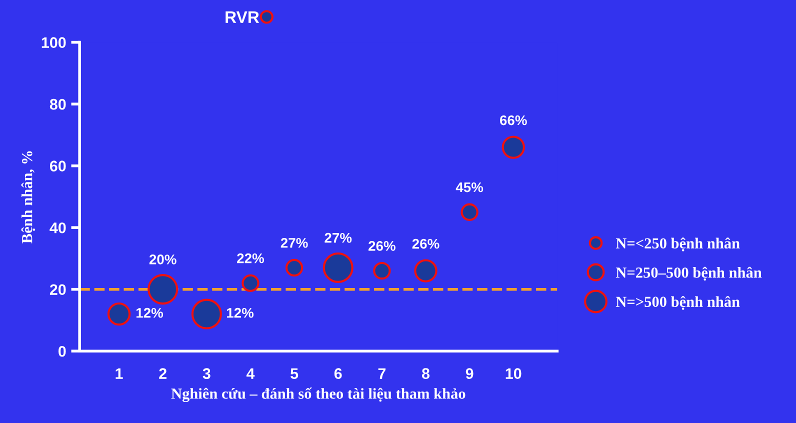 The width and height of the screenshot is (796, 423). Describe the element at coordinates (689, 273) in the screenshot. I see `legend-label: N=250–500 bệnh nhân` at that location.